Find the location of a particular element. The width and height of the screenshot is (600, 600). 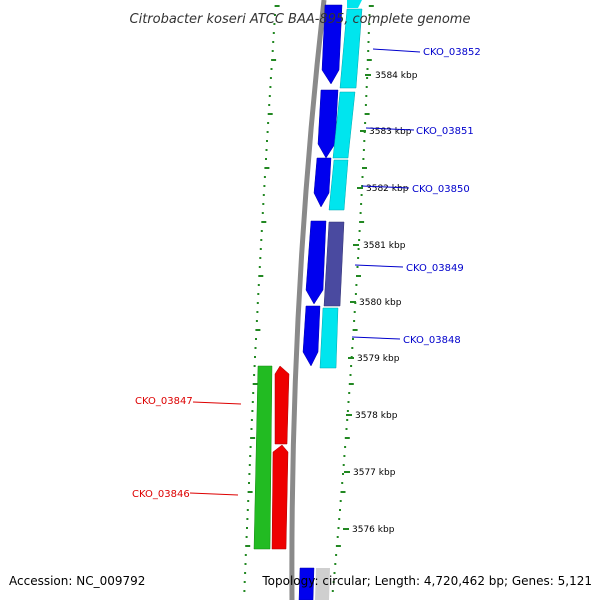

tick-label: 3581 kbp is located at coordinates (384, 246).